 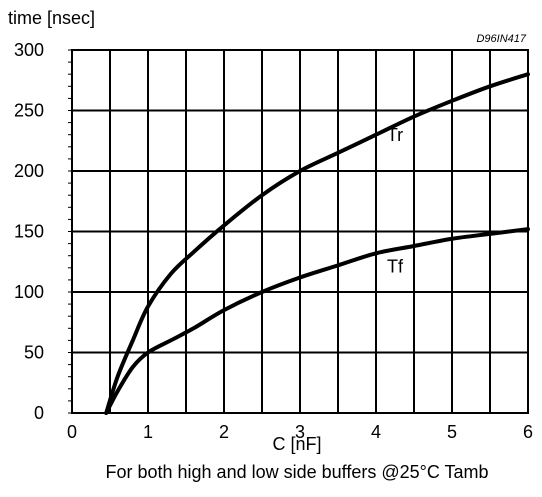 What do you see at coordinates (148, 432) in the screenshot?
I see `x-tick-label: 1` at bounding box center [148, 432].